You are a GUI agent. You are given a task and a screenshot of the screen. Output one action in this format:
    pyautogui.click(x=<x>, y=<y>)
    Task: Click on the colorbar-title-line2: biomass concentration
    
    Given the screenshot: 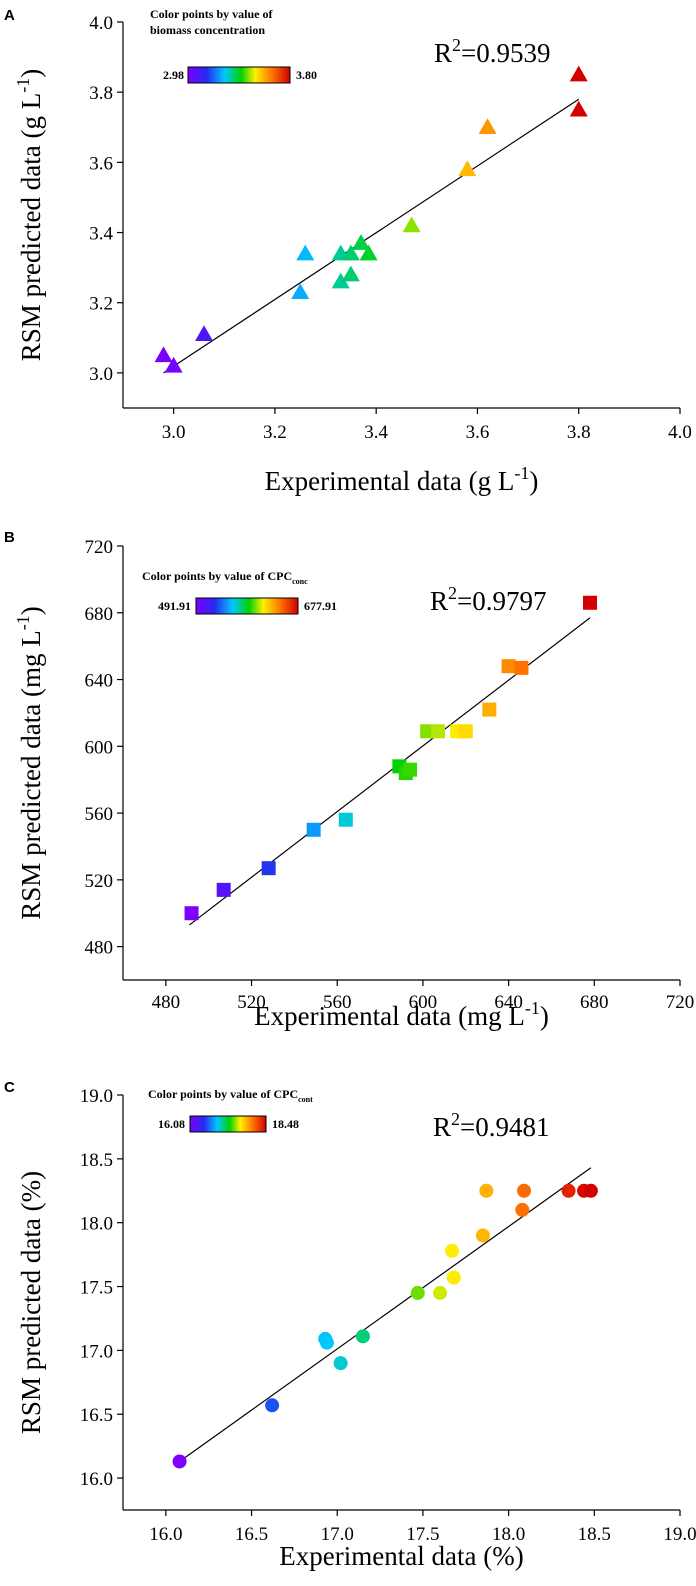 What is the action you would take?
    pyautogui.click(x=207, y=30)
    